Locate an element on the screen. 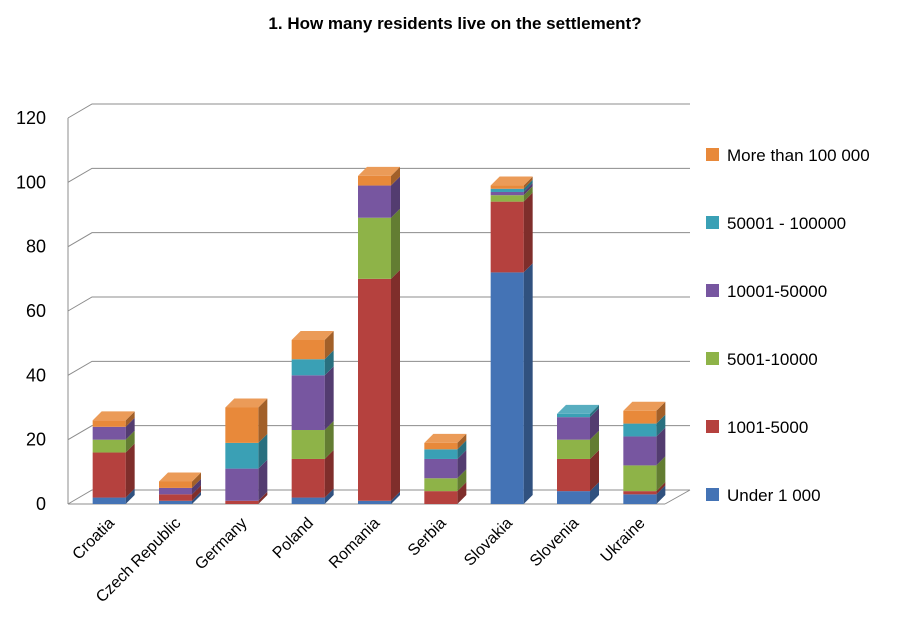 This screenshot has height=635, width=910. bar-stack-serbia is located at coordinates (445, 468).